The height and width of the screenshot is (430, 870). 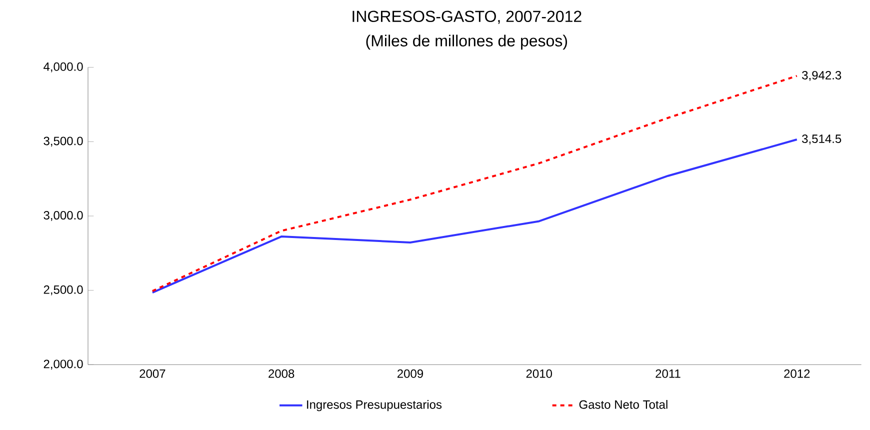 What do you see at coordinates (623, 404) in the screenshot?
I see `legend-label: Gasto Neto Total` at bounding box center [623, 404].